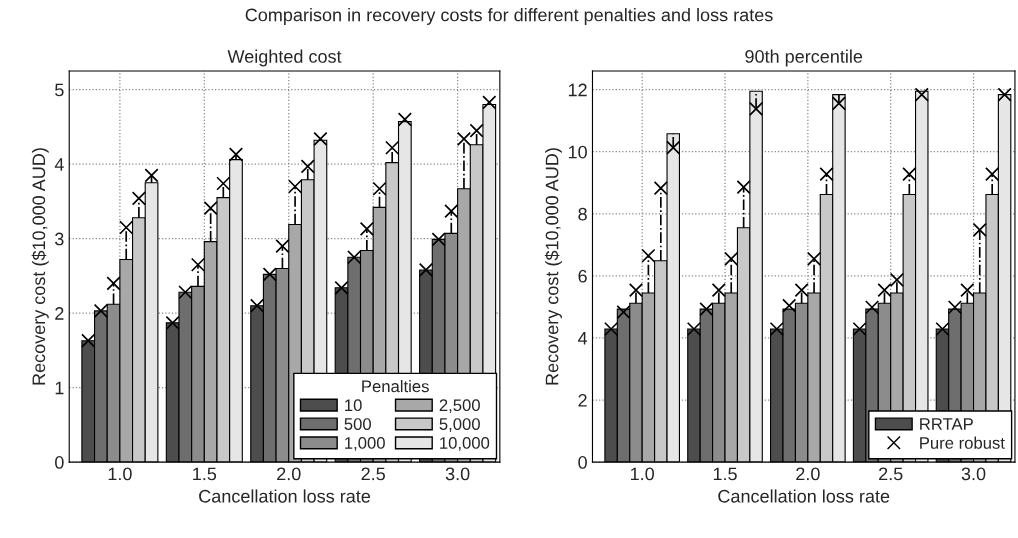  What do you see at coordinates (946, 424) in the screenshot?
I see `legend-label: RRTAP` at bounding box center [946, 424].